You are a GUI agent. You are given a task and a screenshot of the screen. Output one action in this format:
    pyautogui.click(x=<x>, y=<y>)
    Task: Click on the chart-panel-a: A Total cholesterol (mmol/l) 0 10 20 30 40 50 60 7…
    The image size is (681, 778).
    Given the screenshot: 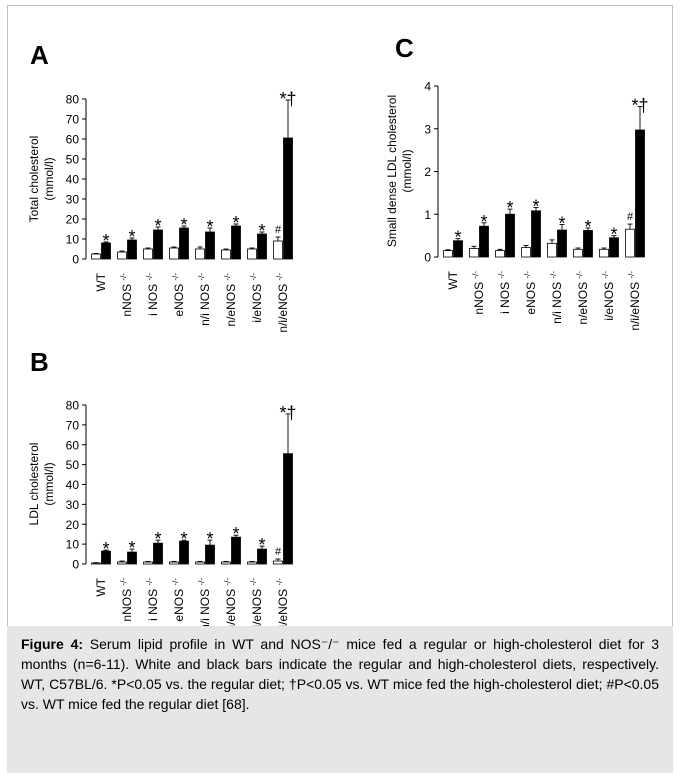 What is the action you would take?
    pyautogui.click(x=162, y=186)
    